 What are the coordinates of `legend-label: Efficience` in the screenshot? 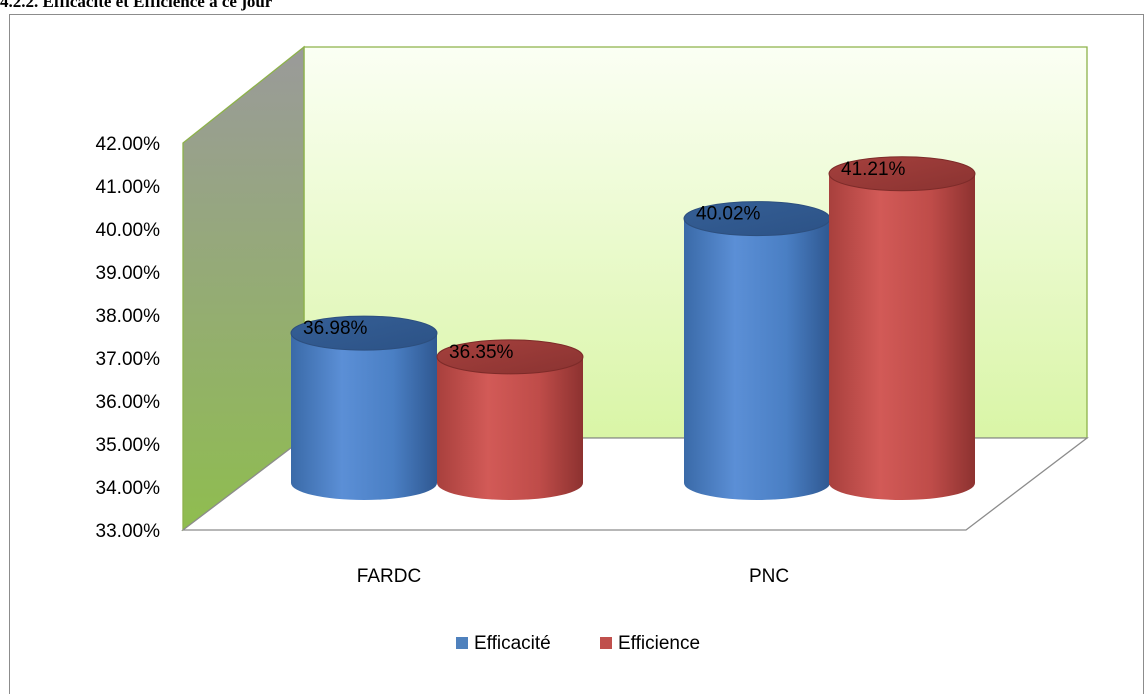 It's located at (659, 643).